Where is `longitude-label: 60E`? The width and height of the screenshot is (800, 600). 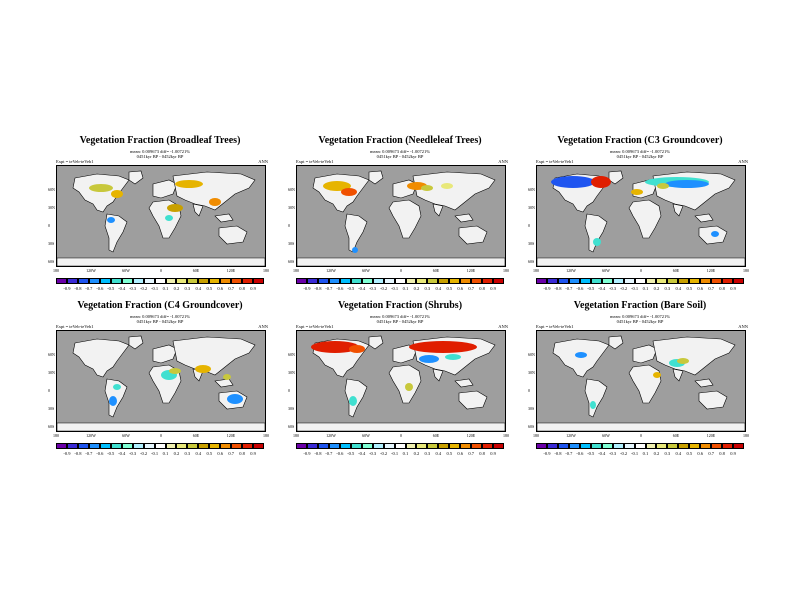
longitude-label: 60E is located at coordinates (196, 435).